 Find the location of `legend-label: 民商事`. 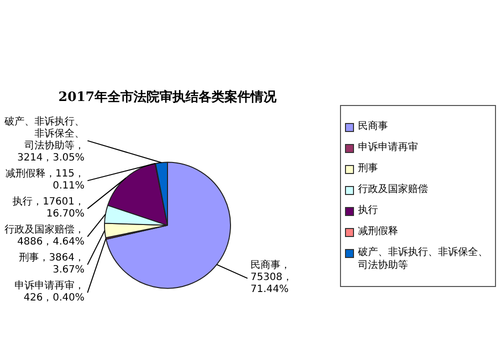

legend-label: 民商事 is located at coordinates (373, 126).